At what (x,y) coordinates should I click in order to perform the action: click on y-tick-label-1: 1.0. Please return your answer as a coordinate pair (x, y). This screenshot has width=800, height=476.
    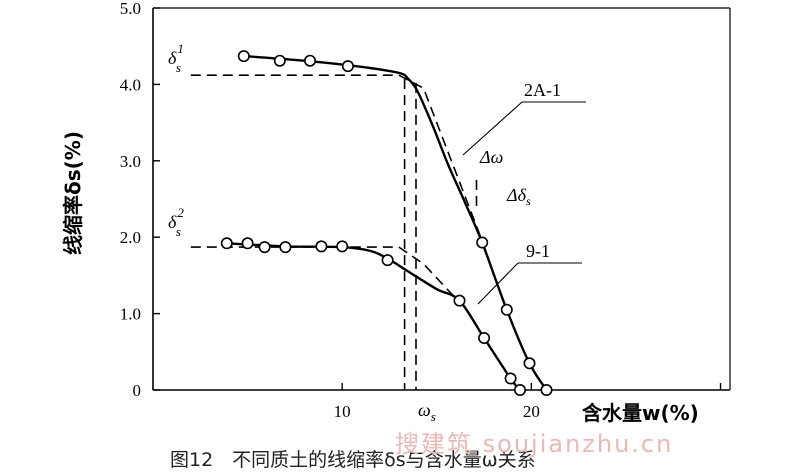
    Looking at the image, I should click on (130, 314).